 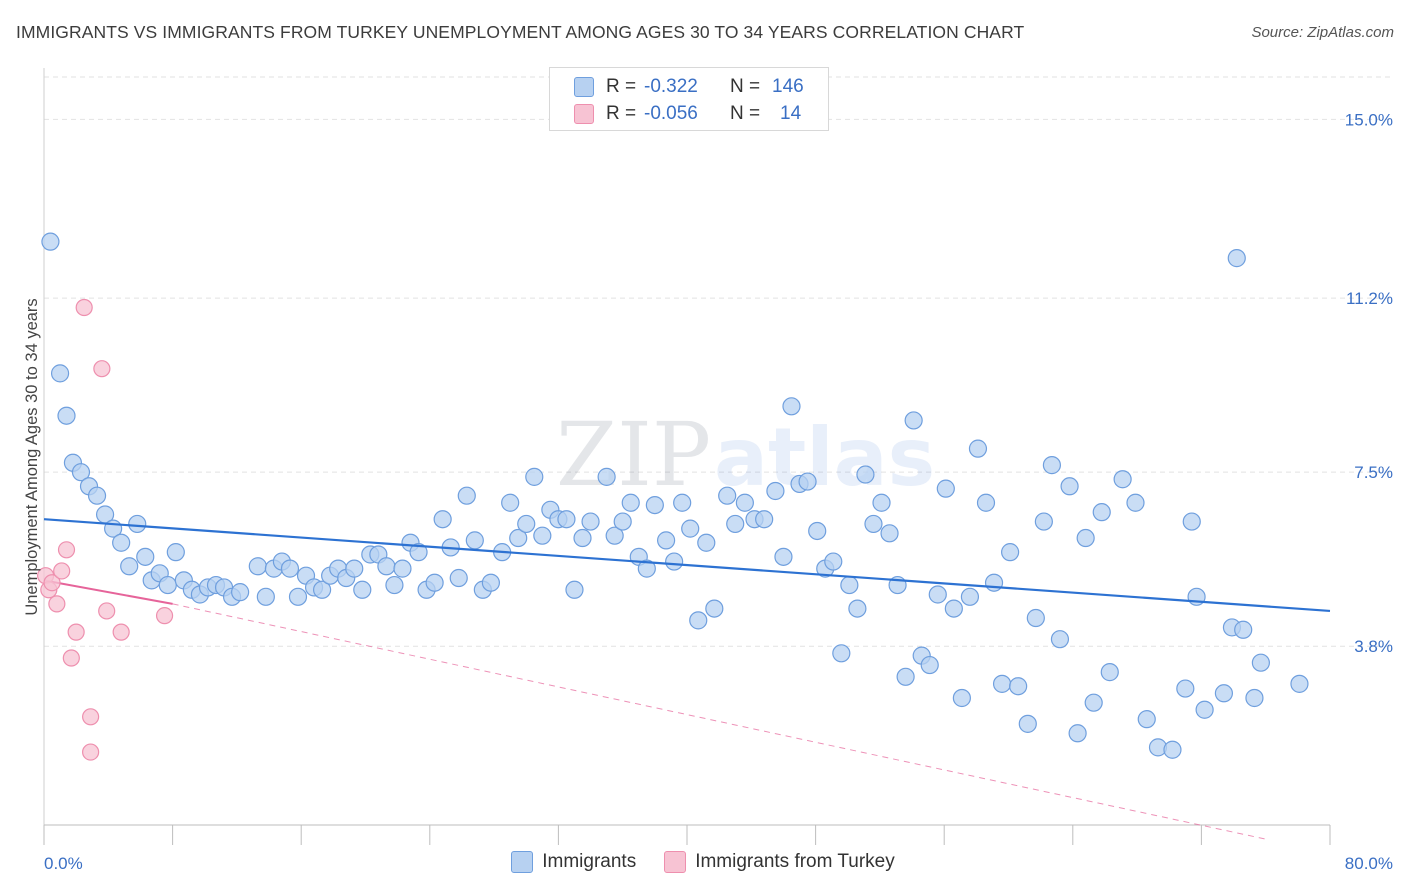 What do you see at coordinates (32, 456) in the screenshot?
I see `y-axis-label: Unemployment Among Ages 30 to 34 years` at bounding box center [32, 456].